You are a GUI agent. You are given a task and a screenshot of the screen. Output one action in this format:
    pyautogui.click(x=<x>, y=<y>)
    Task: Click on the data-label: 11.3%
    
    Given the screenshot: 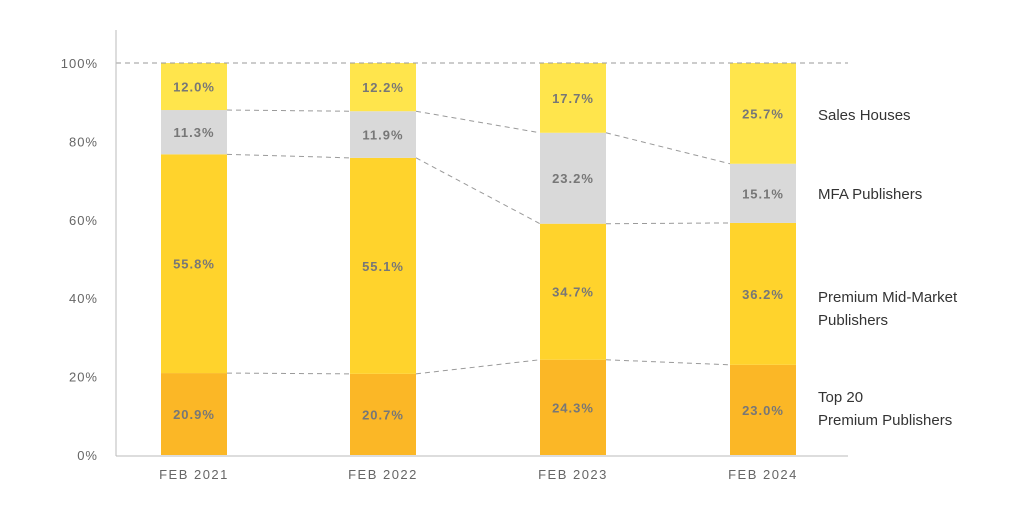 What is the action you would take?
    pyautogui.click(x=193, y=132)
    